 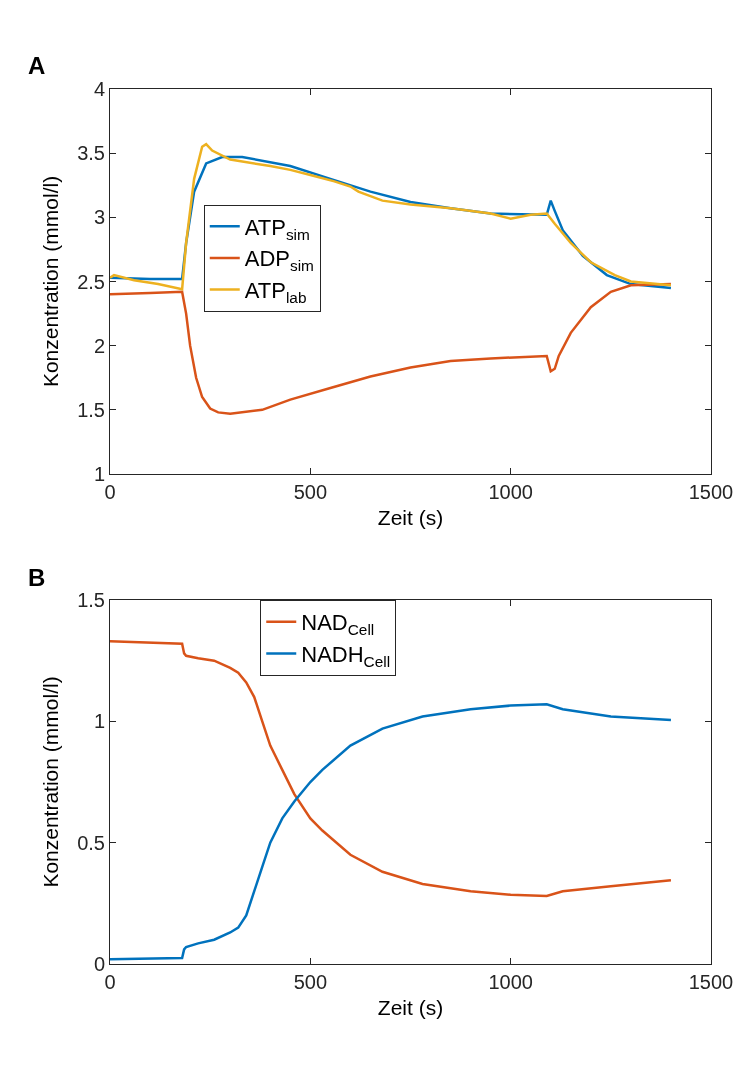 What do you see at coordinates (91, 842) in the screenshot?
I see `y-tick-label: 0.5` at bounding box center [91, 842].